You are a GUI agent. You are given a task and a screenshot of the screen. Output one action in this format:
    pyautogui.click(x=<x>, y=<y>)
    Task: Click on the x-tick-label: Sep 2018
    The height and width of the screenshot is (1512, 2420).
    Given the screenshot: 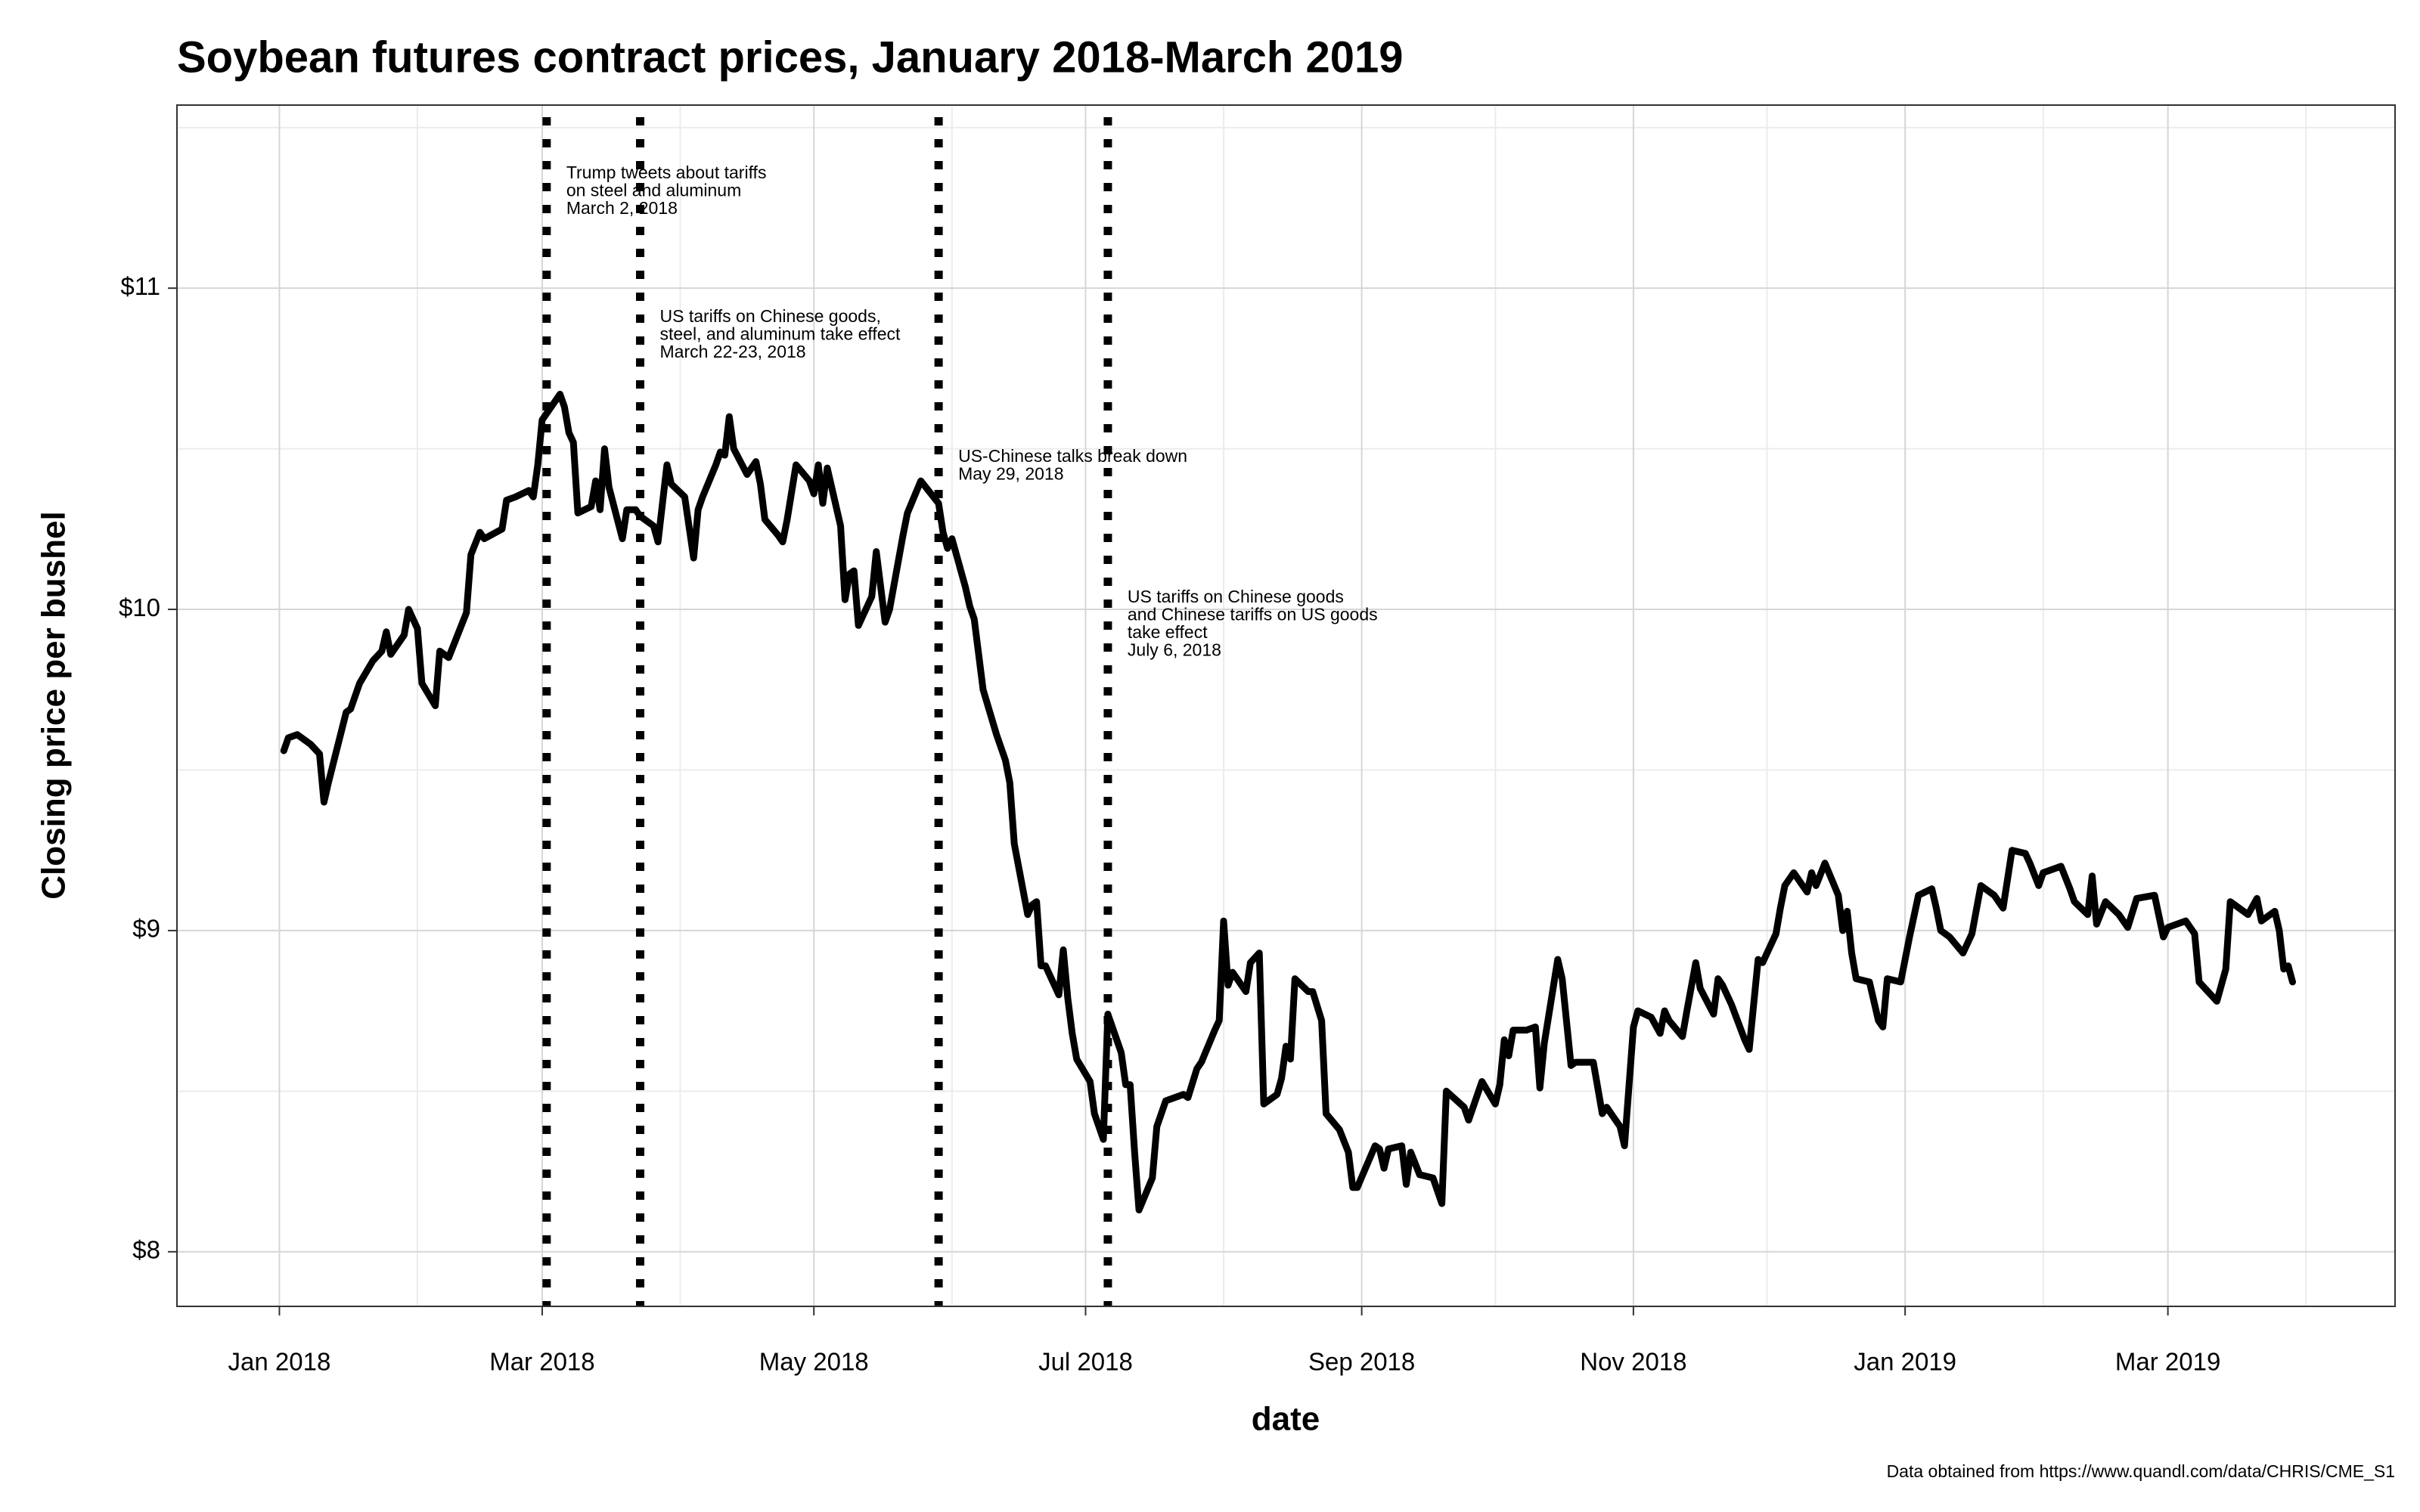 What is the action you would take?
    pyautogui.click(x=1361, y=1362)
    